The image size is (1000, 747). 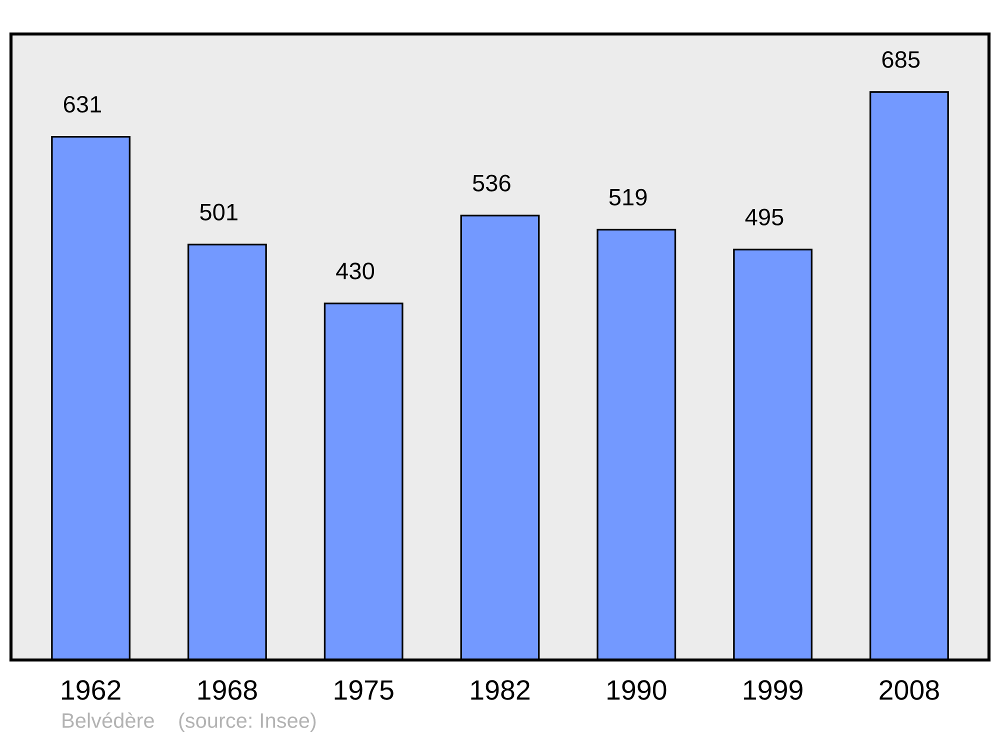 I want to click on x-tick-label: 1975, so click(x=364, y=690).